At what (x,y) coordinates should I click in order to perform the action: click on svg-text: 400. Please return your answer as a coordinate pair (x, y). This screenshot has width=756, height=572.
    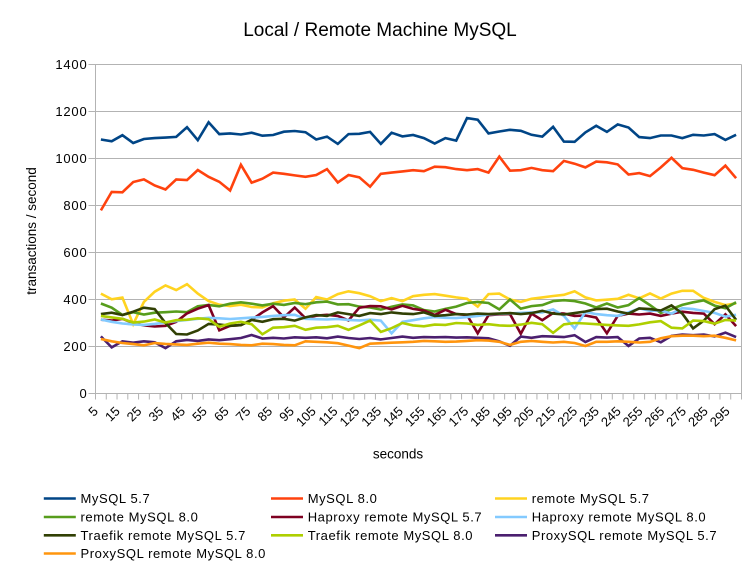
    Looking at the image, I should click on (75, 299).